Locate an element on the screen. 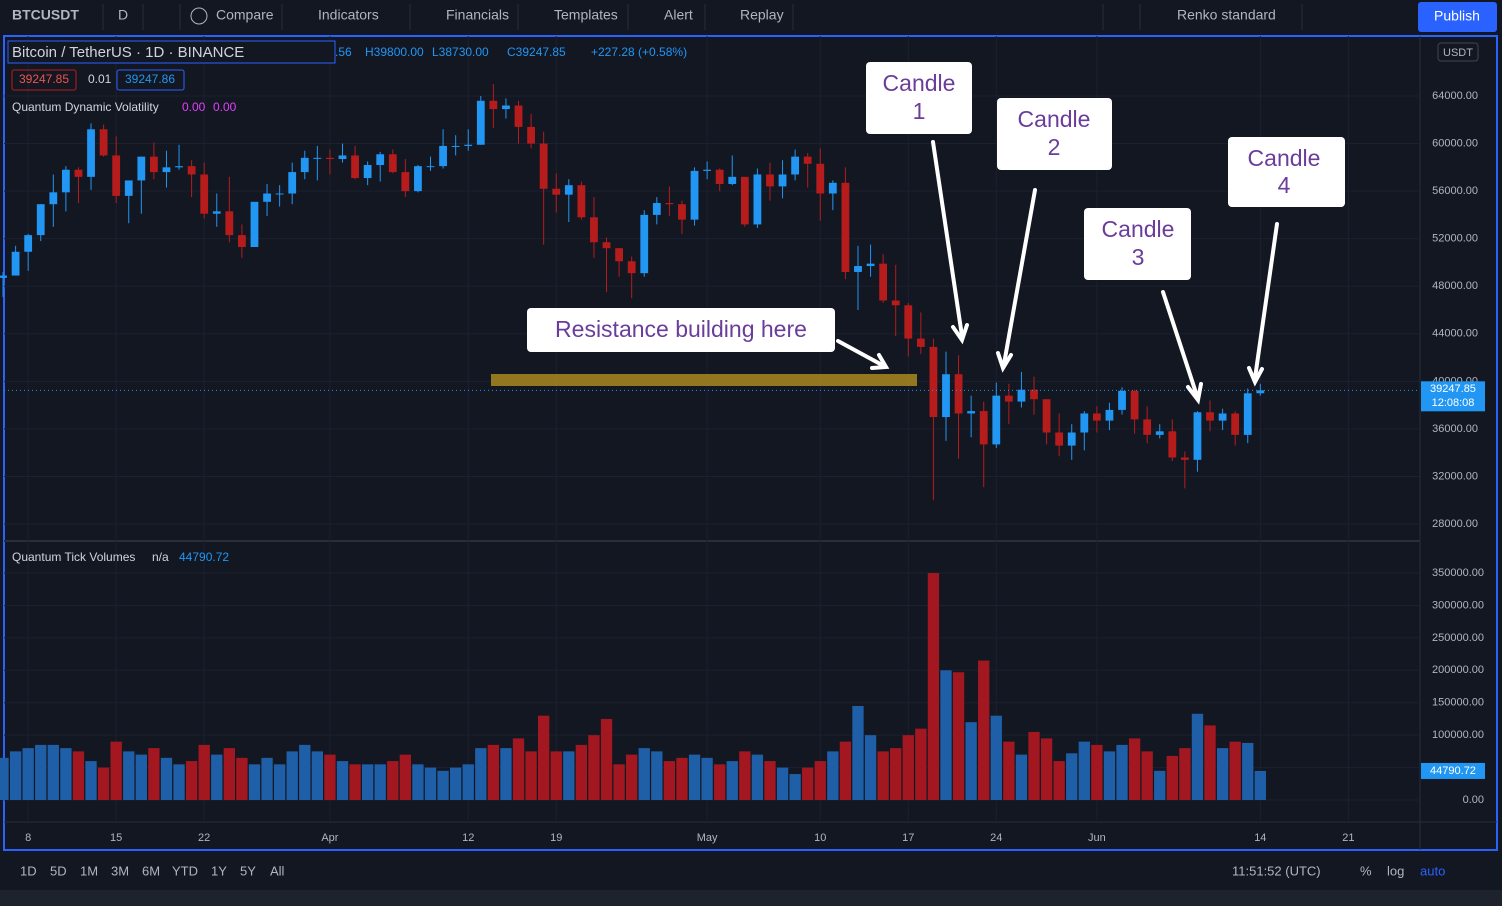 This screenshot has height=906, width=1502. range-button: 6M is located at coordinates (151, 870).